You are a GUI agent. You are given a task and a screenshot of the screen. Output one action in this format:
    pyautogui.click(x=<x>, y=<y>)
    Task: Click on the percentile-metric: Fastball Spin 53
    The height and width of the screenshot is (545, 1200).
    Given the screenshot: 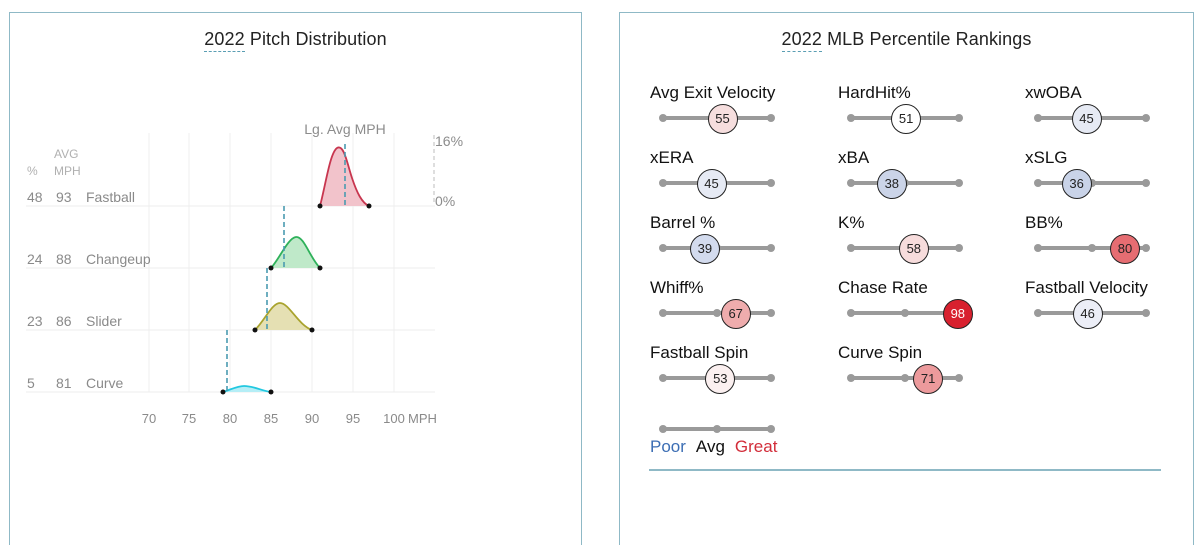 What is the action you would take?
    pyautogui.click(x=735, y=373)
    